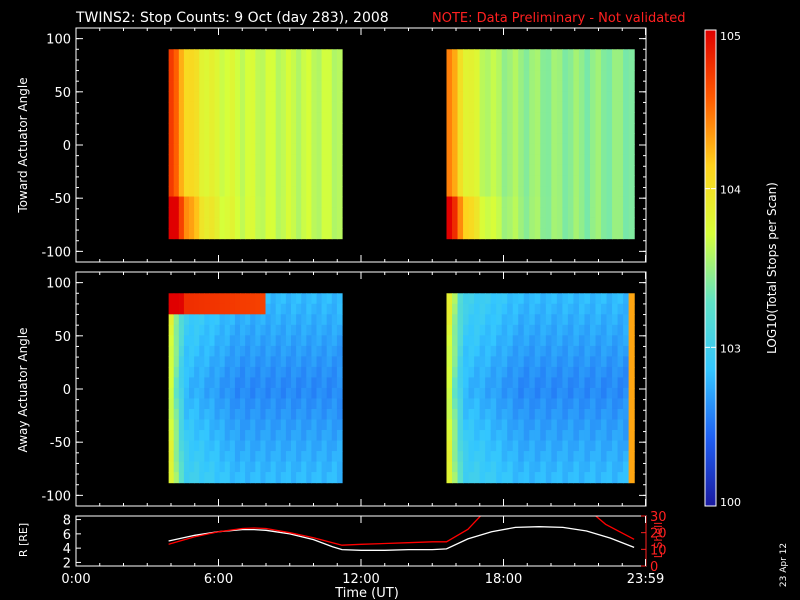  I want to click on away-angle-axis-label: Away Actuator Angle, so click(23, 389).